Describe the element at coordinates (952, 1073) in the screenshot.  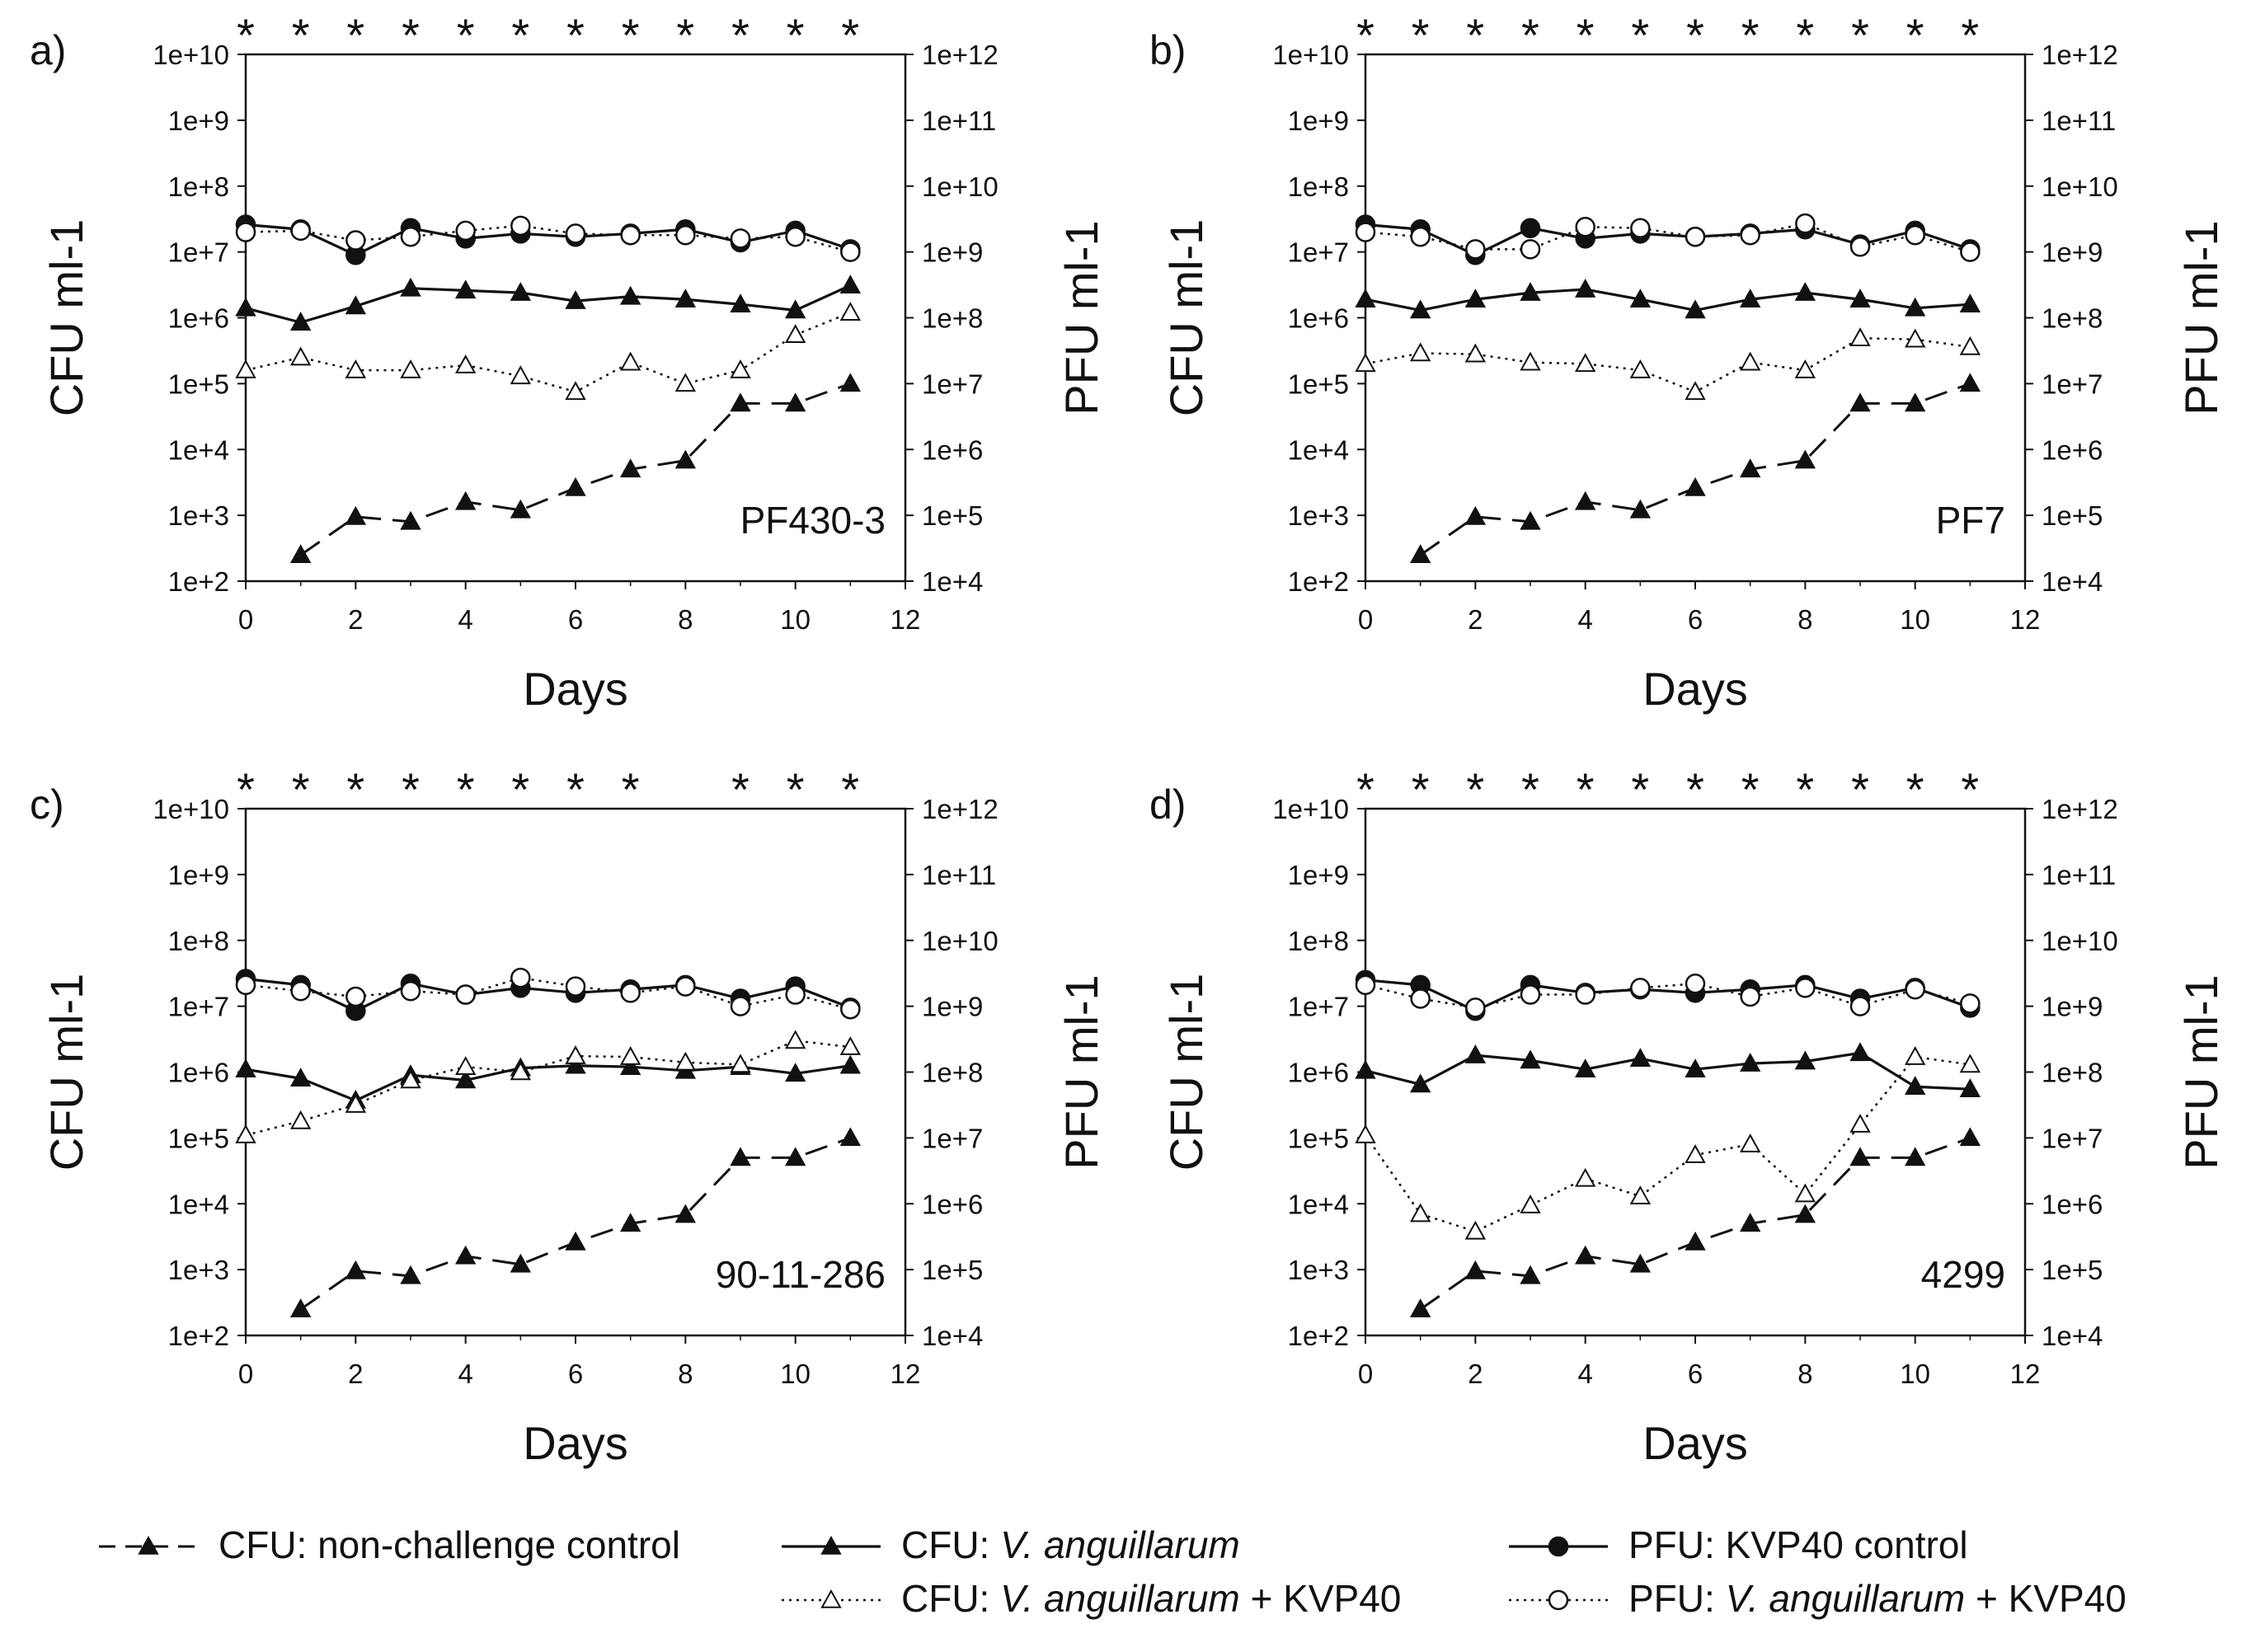
I see `y-right-tick-label: 1e+8` at that location.